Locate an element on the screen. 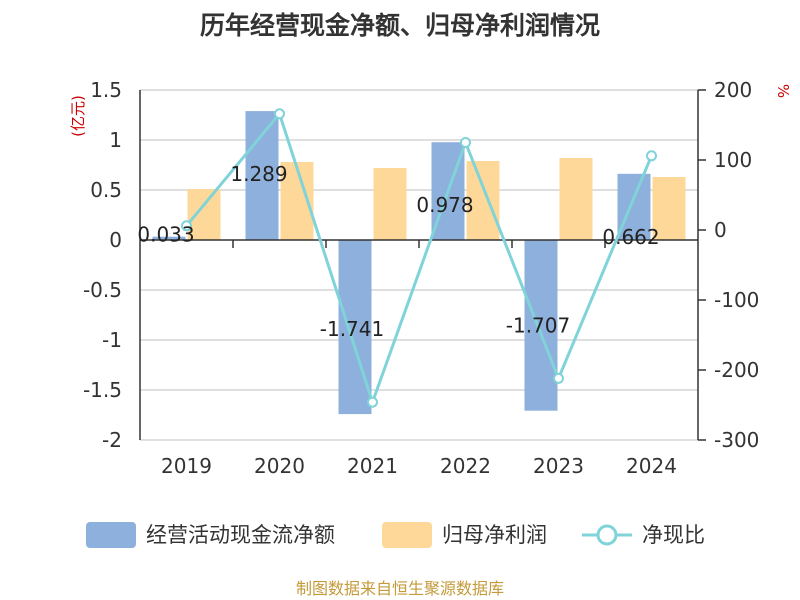 The width and height of the screenshot is (800, 600). legend: 经营活动现金流净额 归母净利润 净现比 is located at coordinates (395, 535).